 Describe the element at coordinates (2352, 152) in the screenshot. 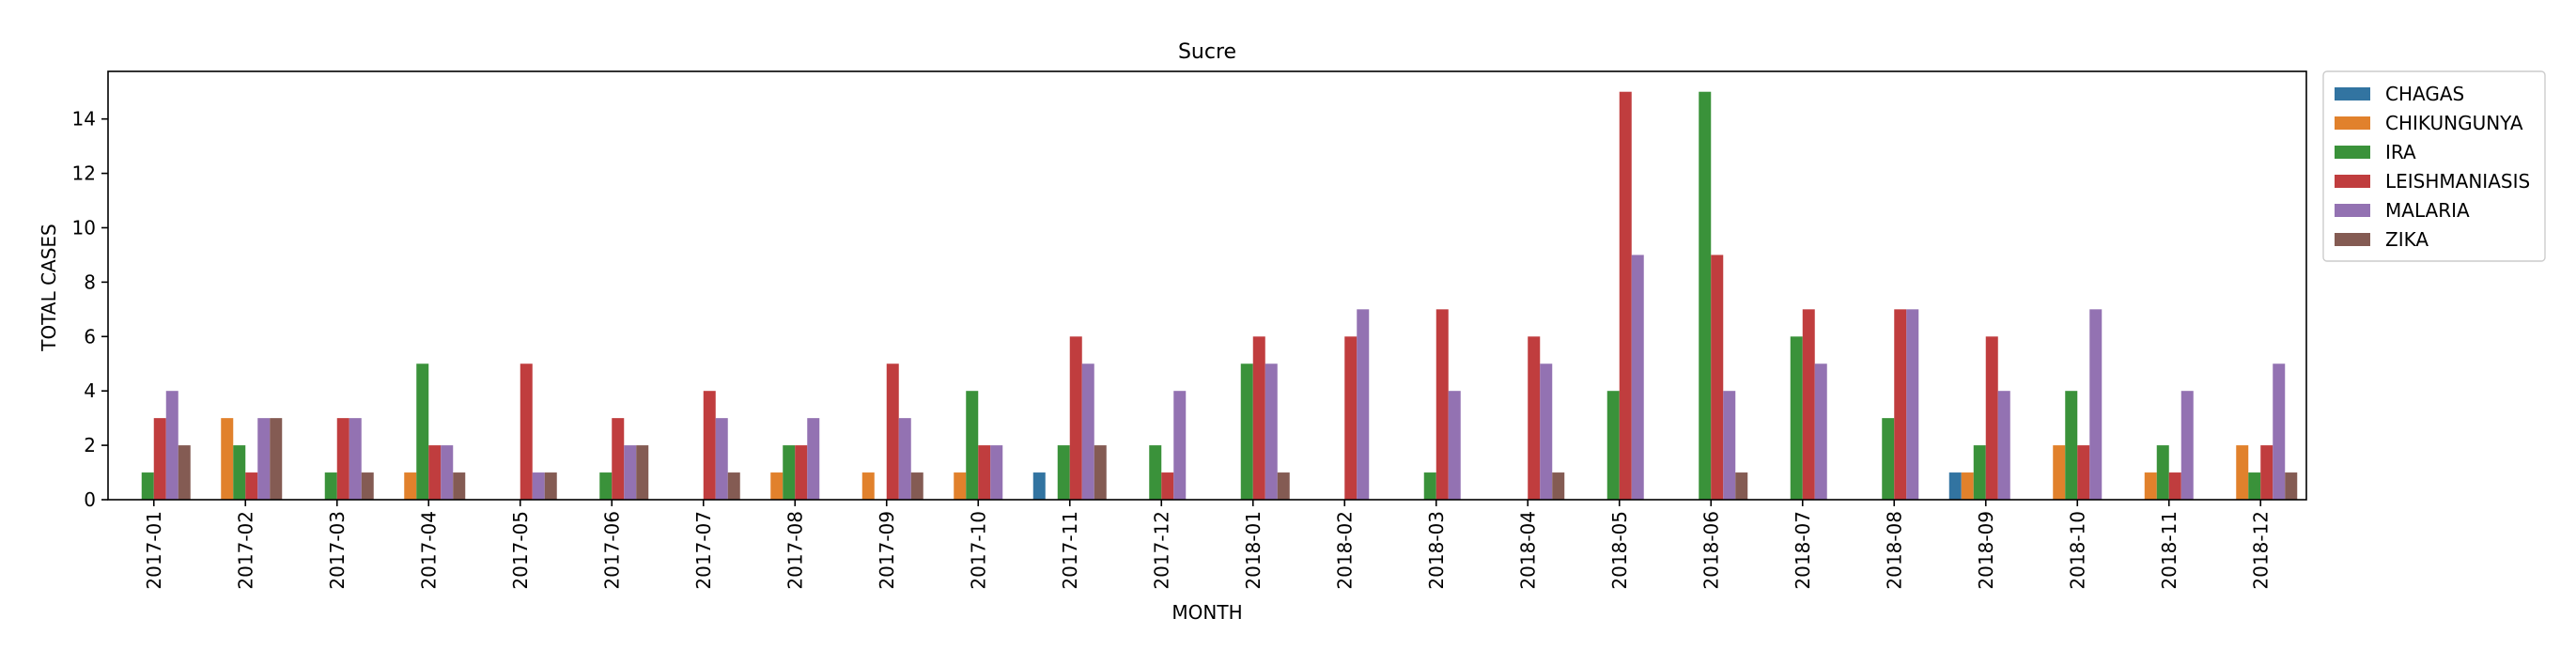

I see `legend-swatch-ira` at that location.